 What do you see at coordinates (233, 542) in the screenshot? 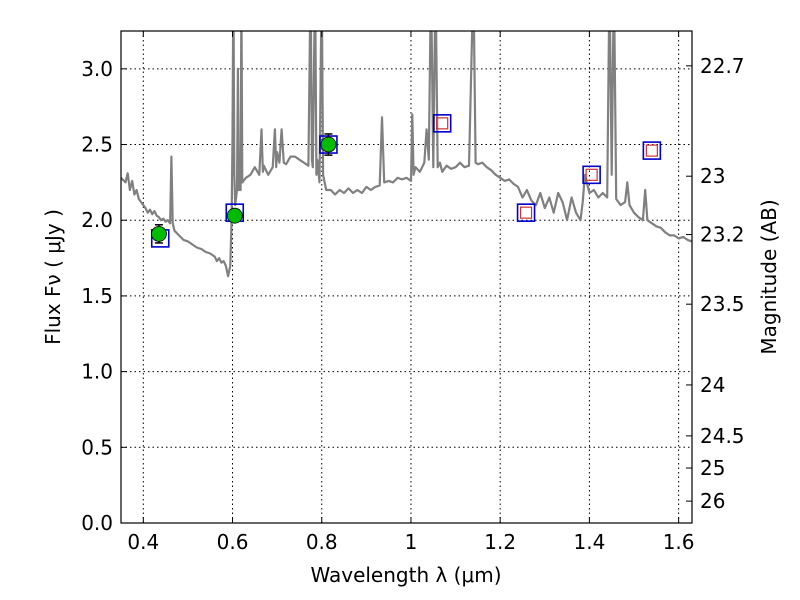
I see `x-tick-label: 0.6` at bounding box center [233, 542].